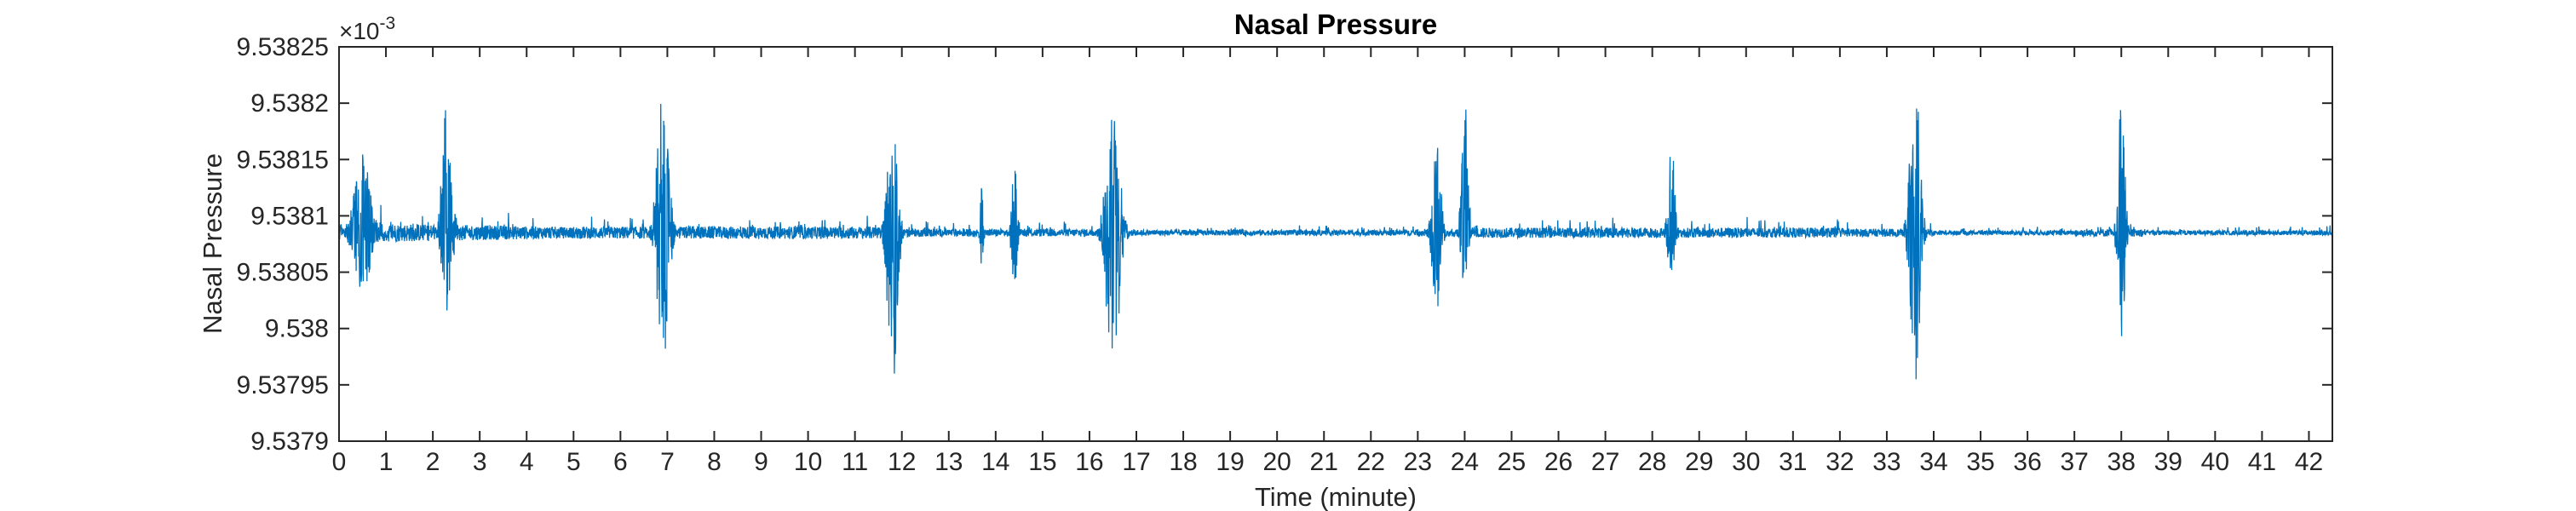 The width and height of the screenshot is (2576, 511). Describe the element at coordinates (1336, 24) in the screenshot. I see `chart-title: Nasal Pressure` at that location.